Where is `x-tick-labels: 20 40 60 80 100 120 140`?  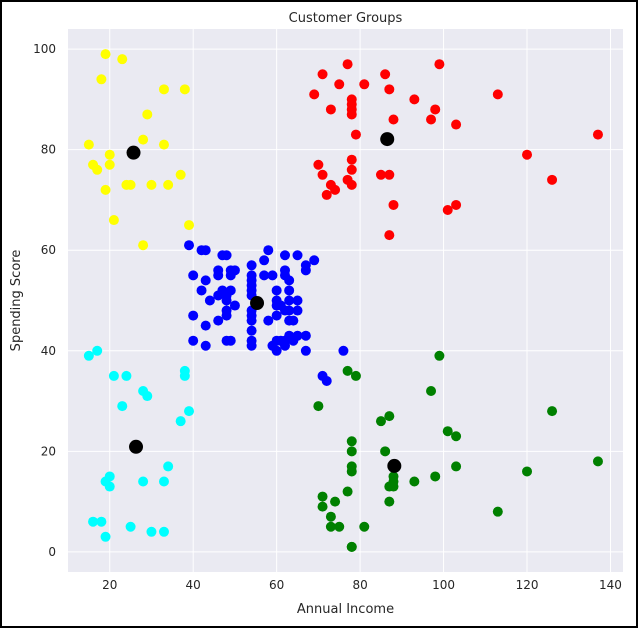
x-tick-labels: 20 40 60 80 100 120 140 is located at coordinates (362, 585).